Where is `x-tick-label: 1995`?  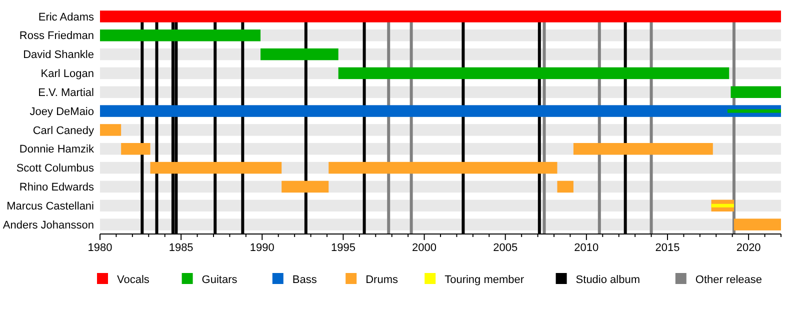
x-tick-label: 1995 is located at coordinates (343, 248).